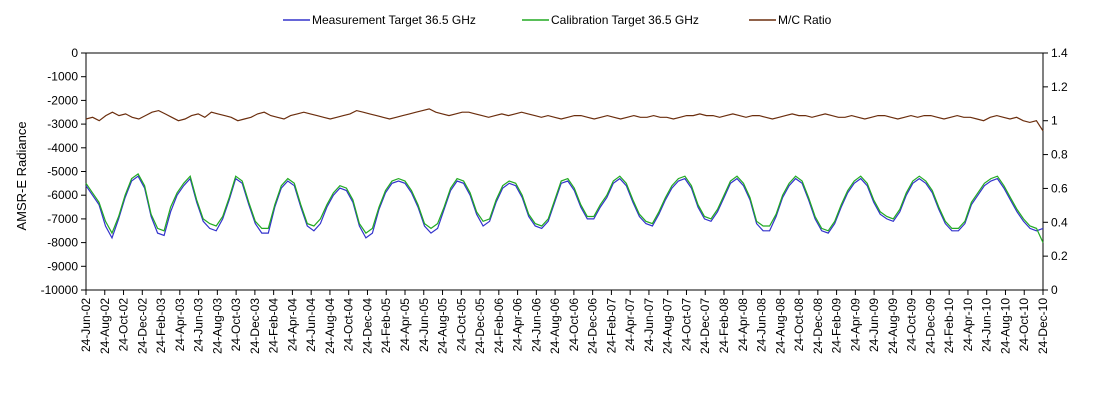 This screenshot has height=400, width=1113. What do you see at coordinates (274, 326) in the screenshot?
I see `x-tick-label-10: 24-Feb-04` at bounding box center [274, 326].